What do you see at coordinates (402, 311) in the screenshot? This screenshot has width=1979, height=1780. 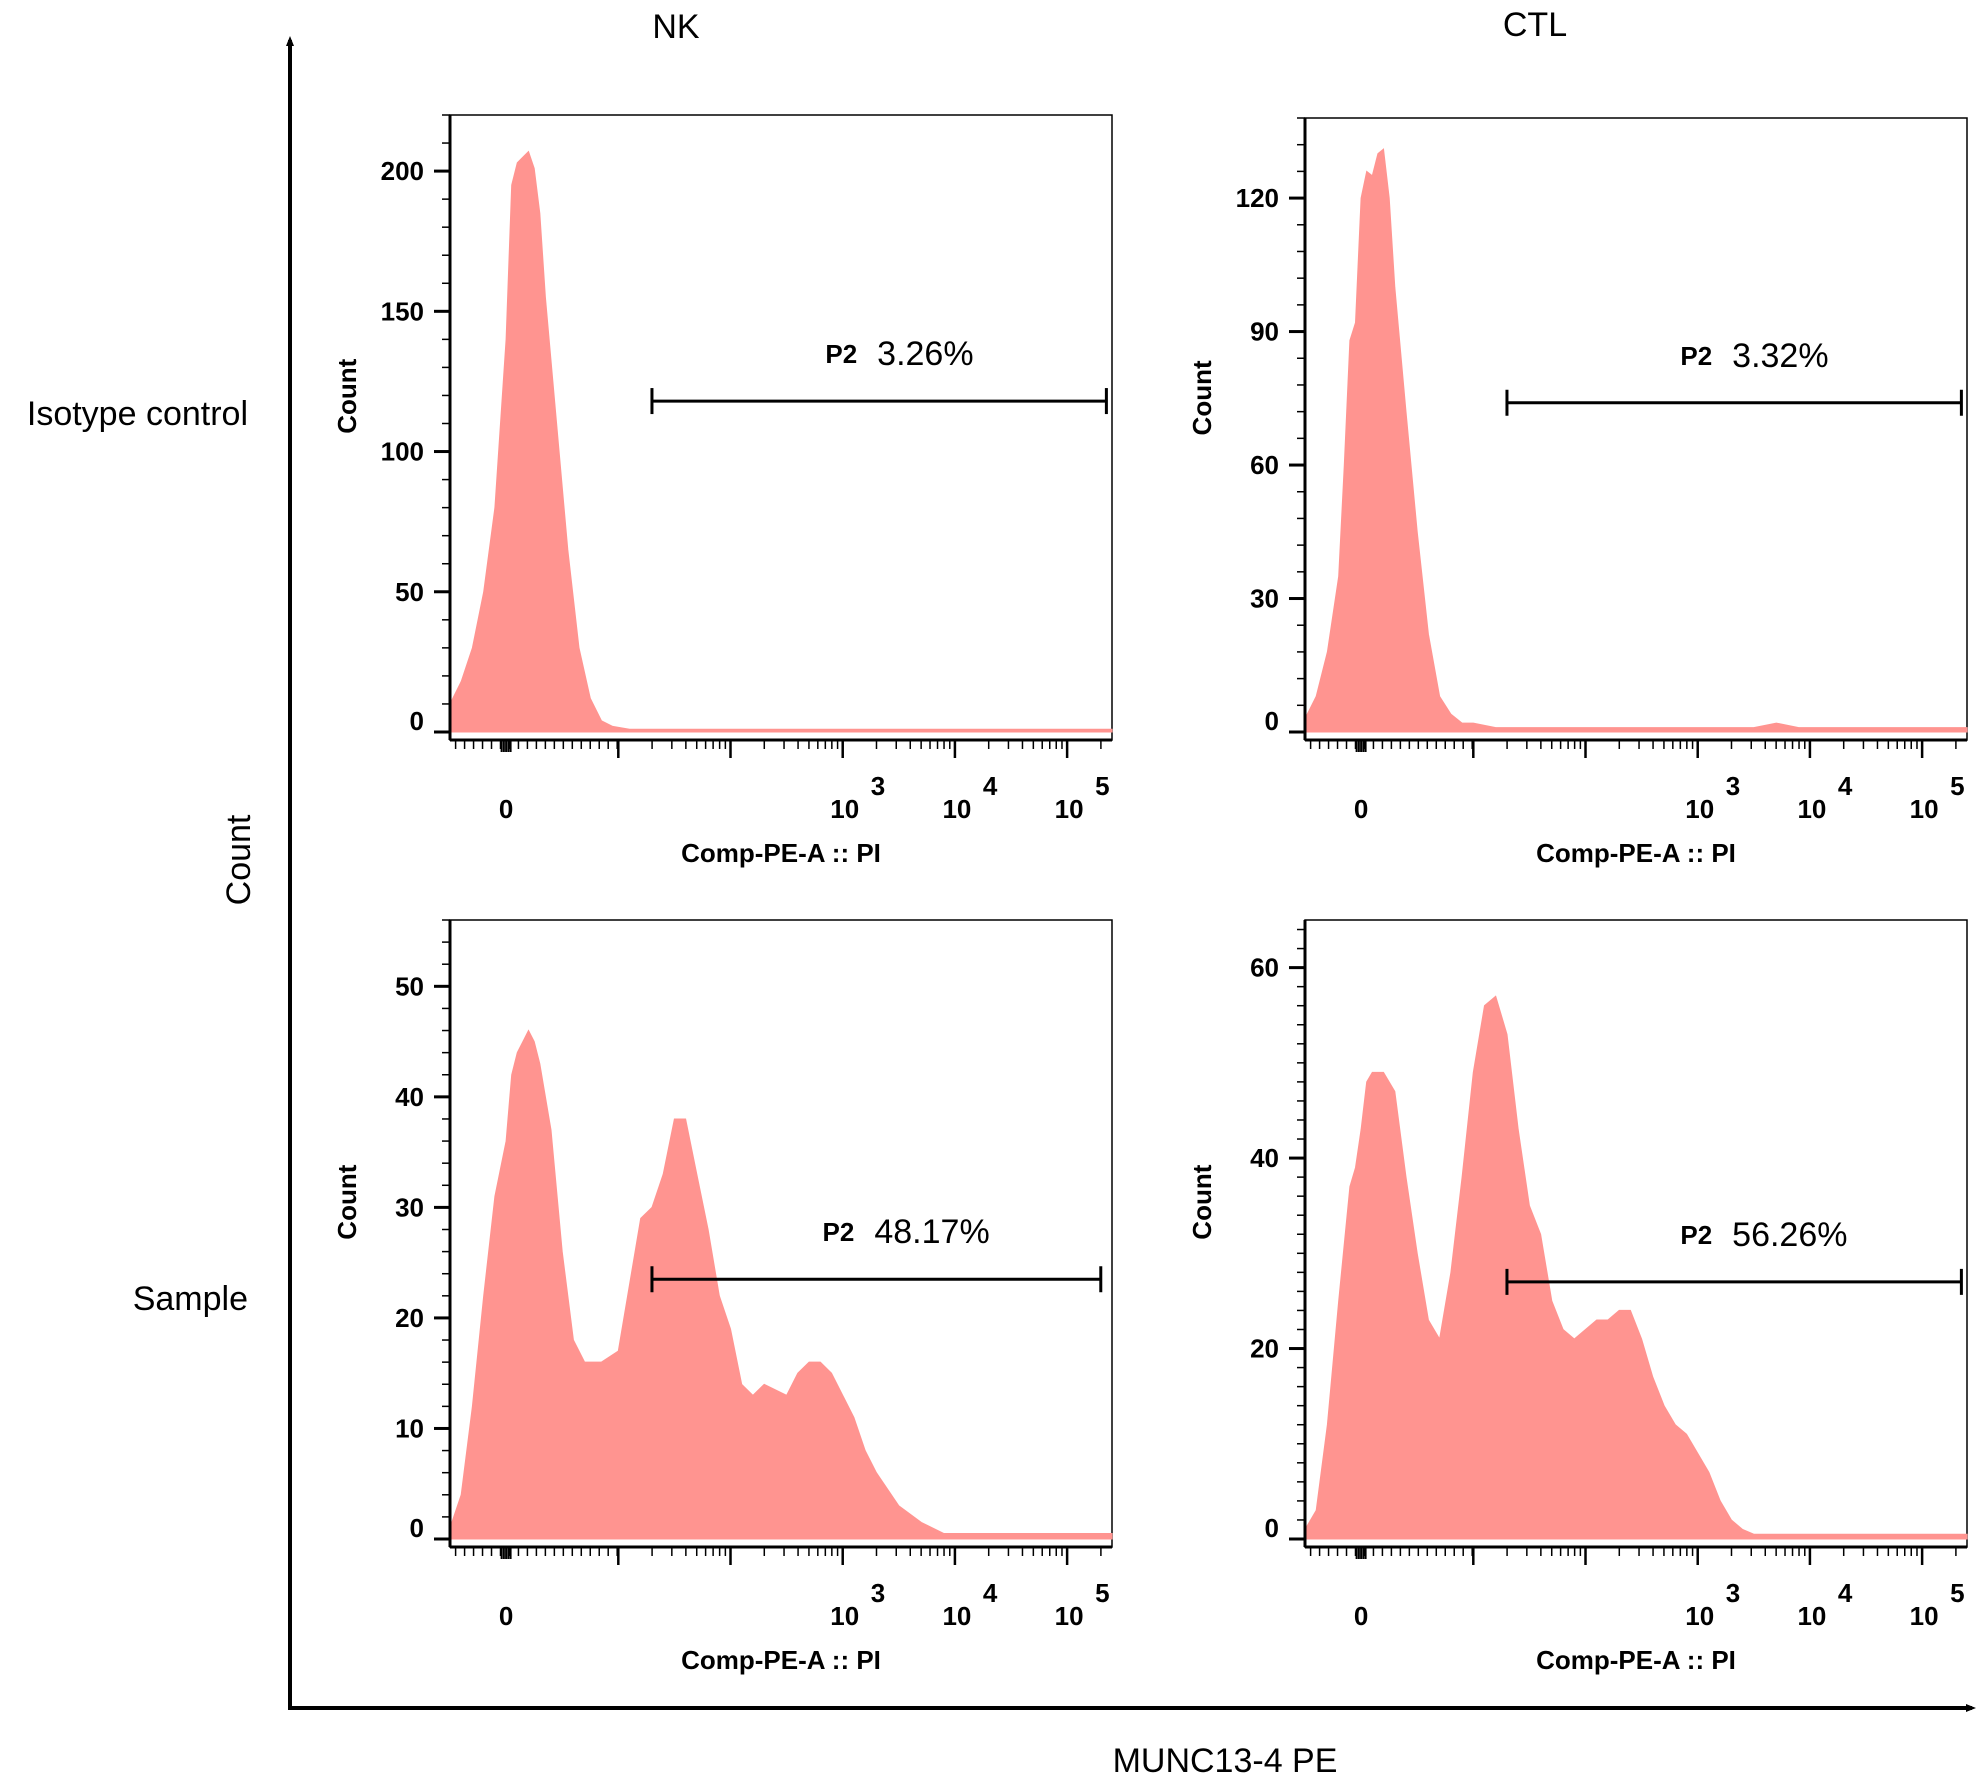 I see `y-tick-label: 150` at bounding box center [402, 311].